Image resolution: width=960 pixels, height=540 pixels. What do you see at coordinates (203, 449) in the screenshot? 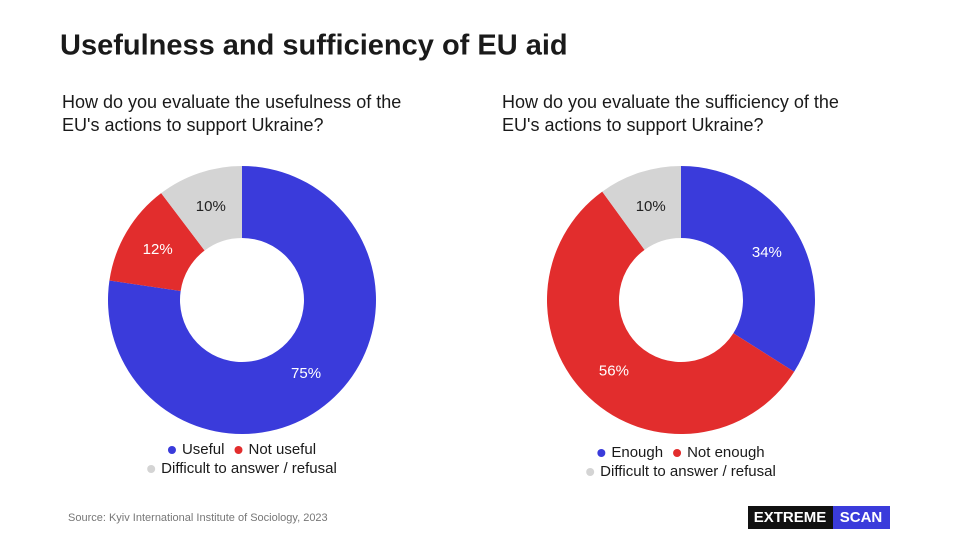
I see `legend-label: Useful` at bounding box center [203, 449].